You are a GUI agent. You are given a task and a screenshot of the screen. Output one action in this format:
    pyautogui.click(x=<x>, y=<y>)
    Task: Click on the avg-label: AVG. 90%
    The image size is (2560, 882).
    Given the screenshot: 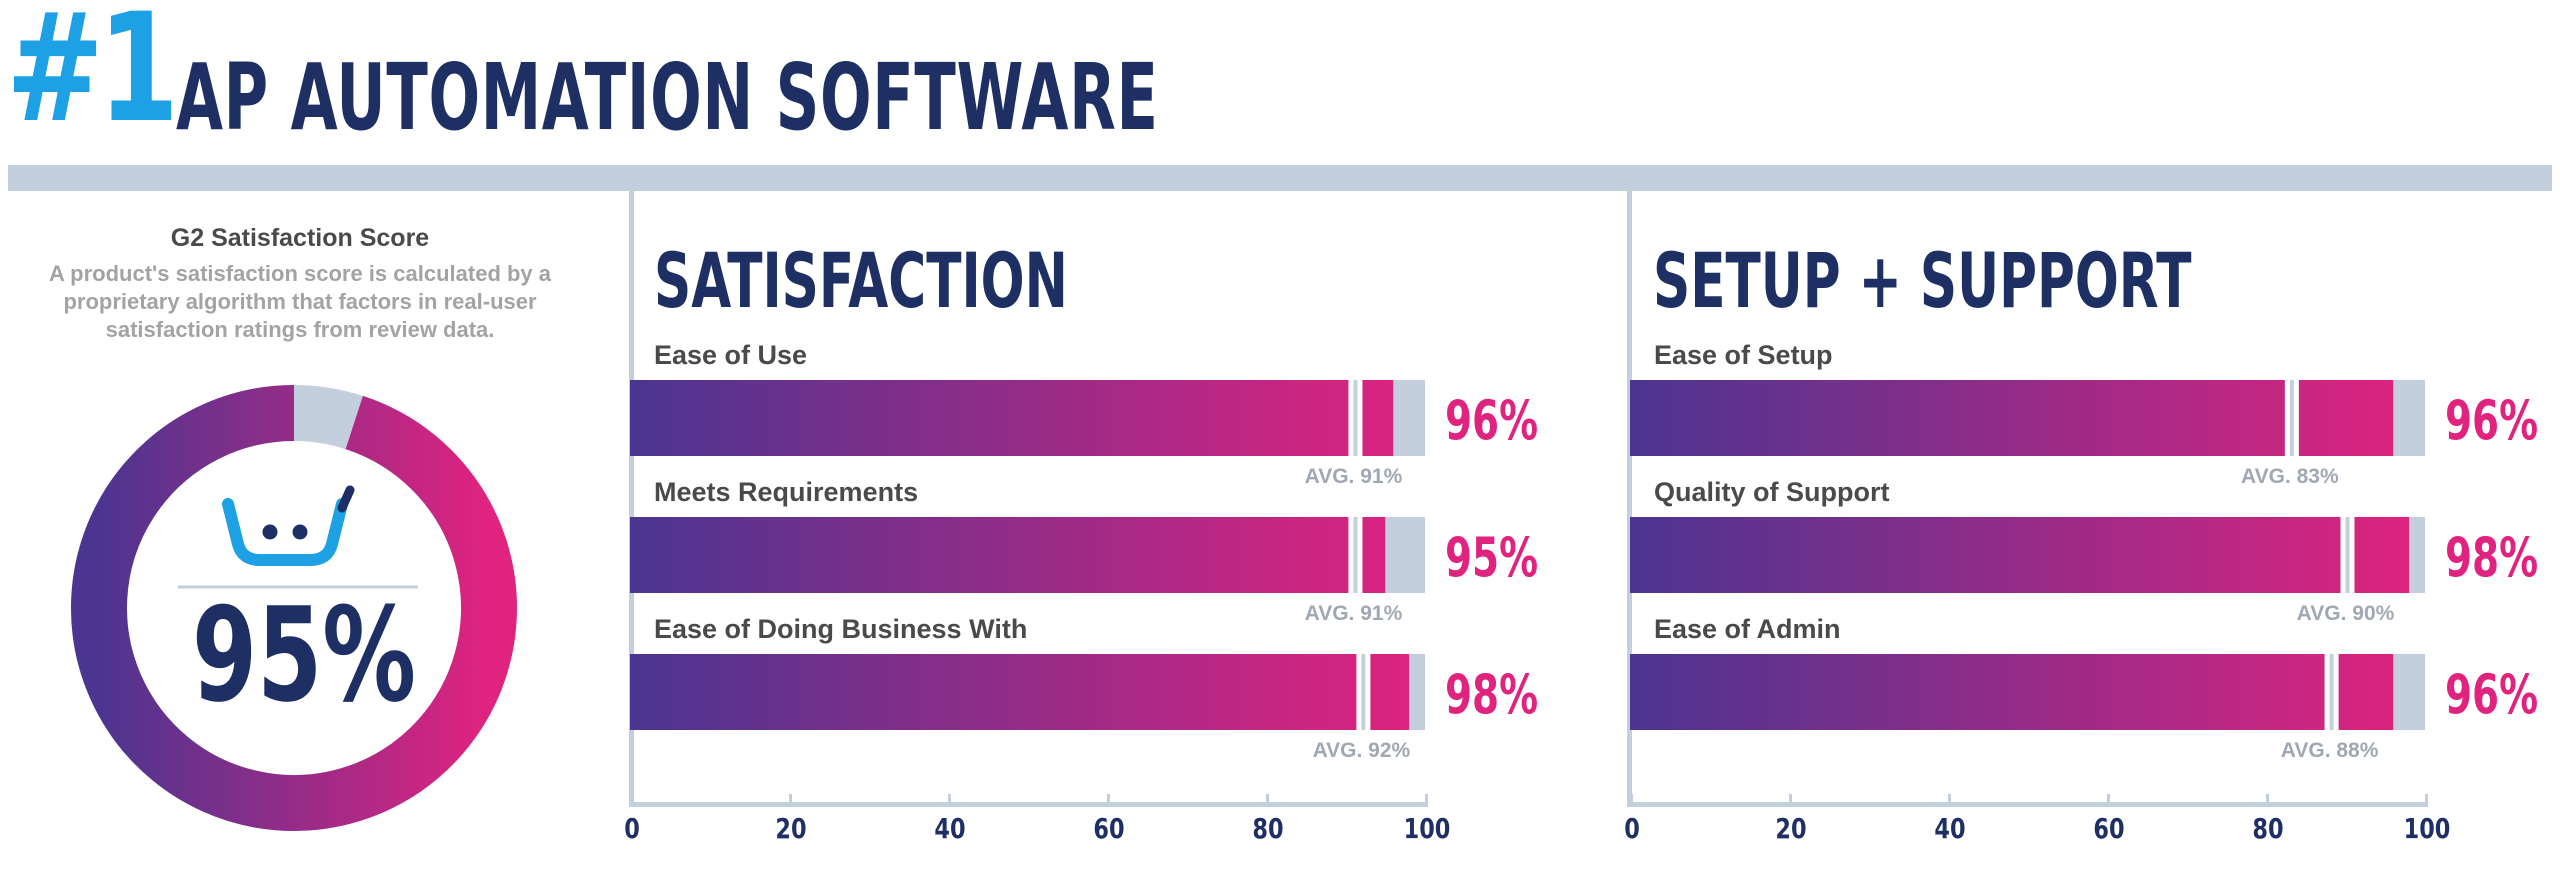 What is the action you would take?
    pyautogui.click(x=2345, y=613)
    